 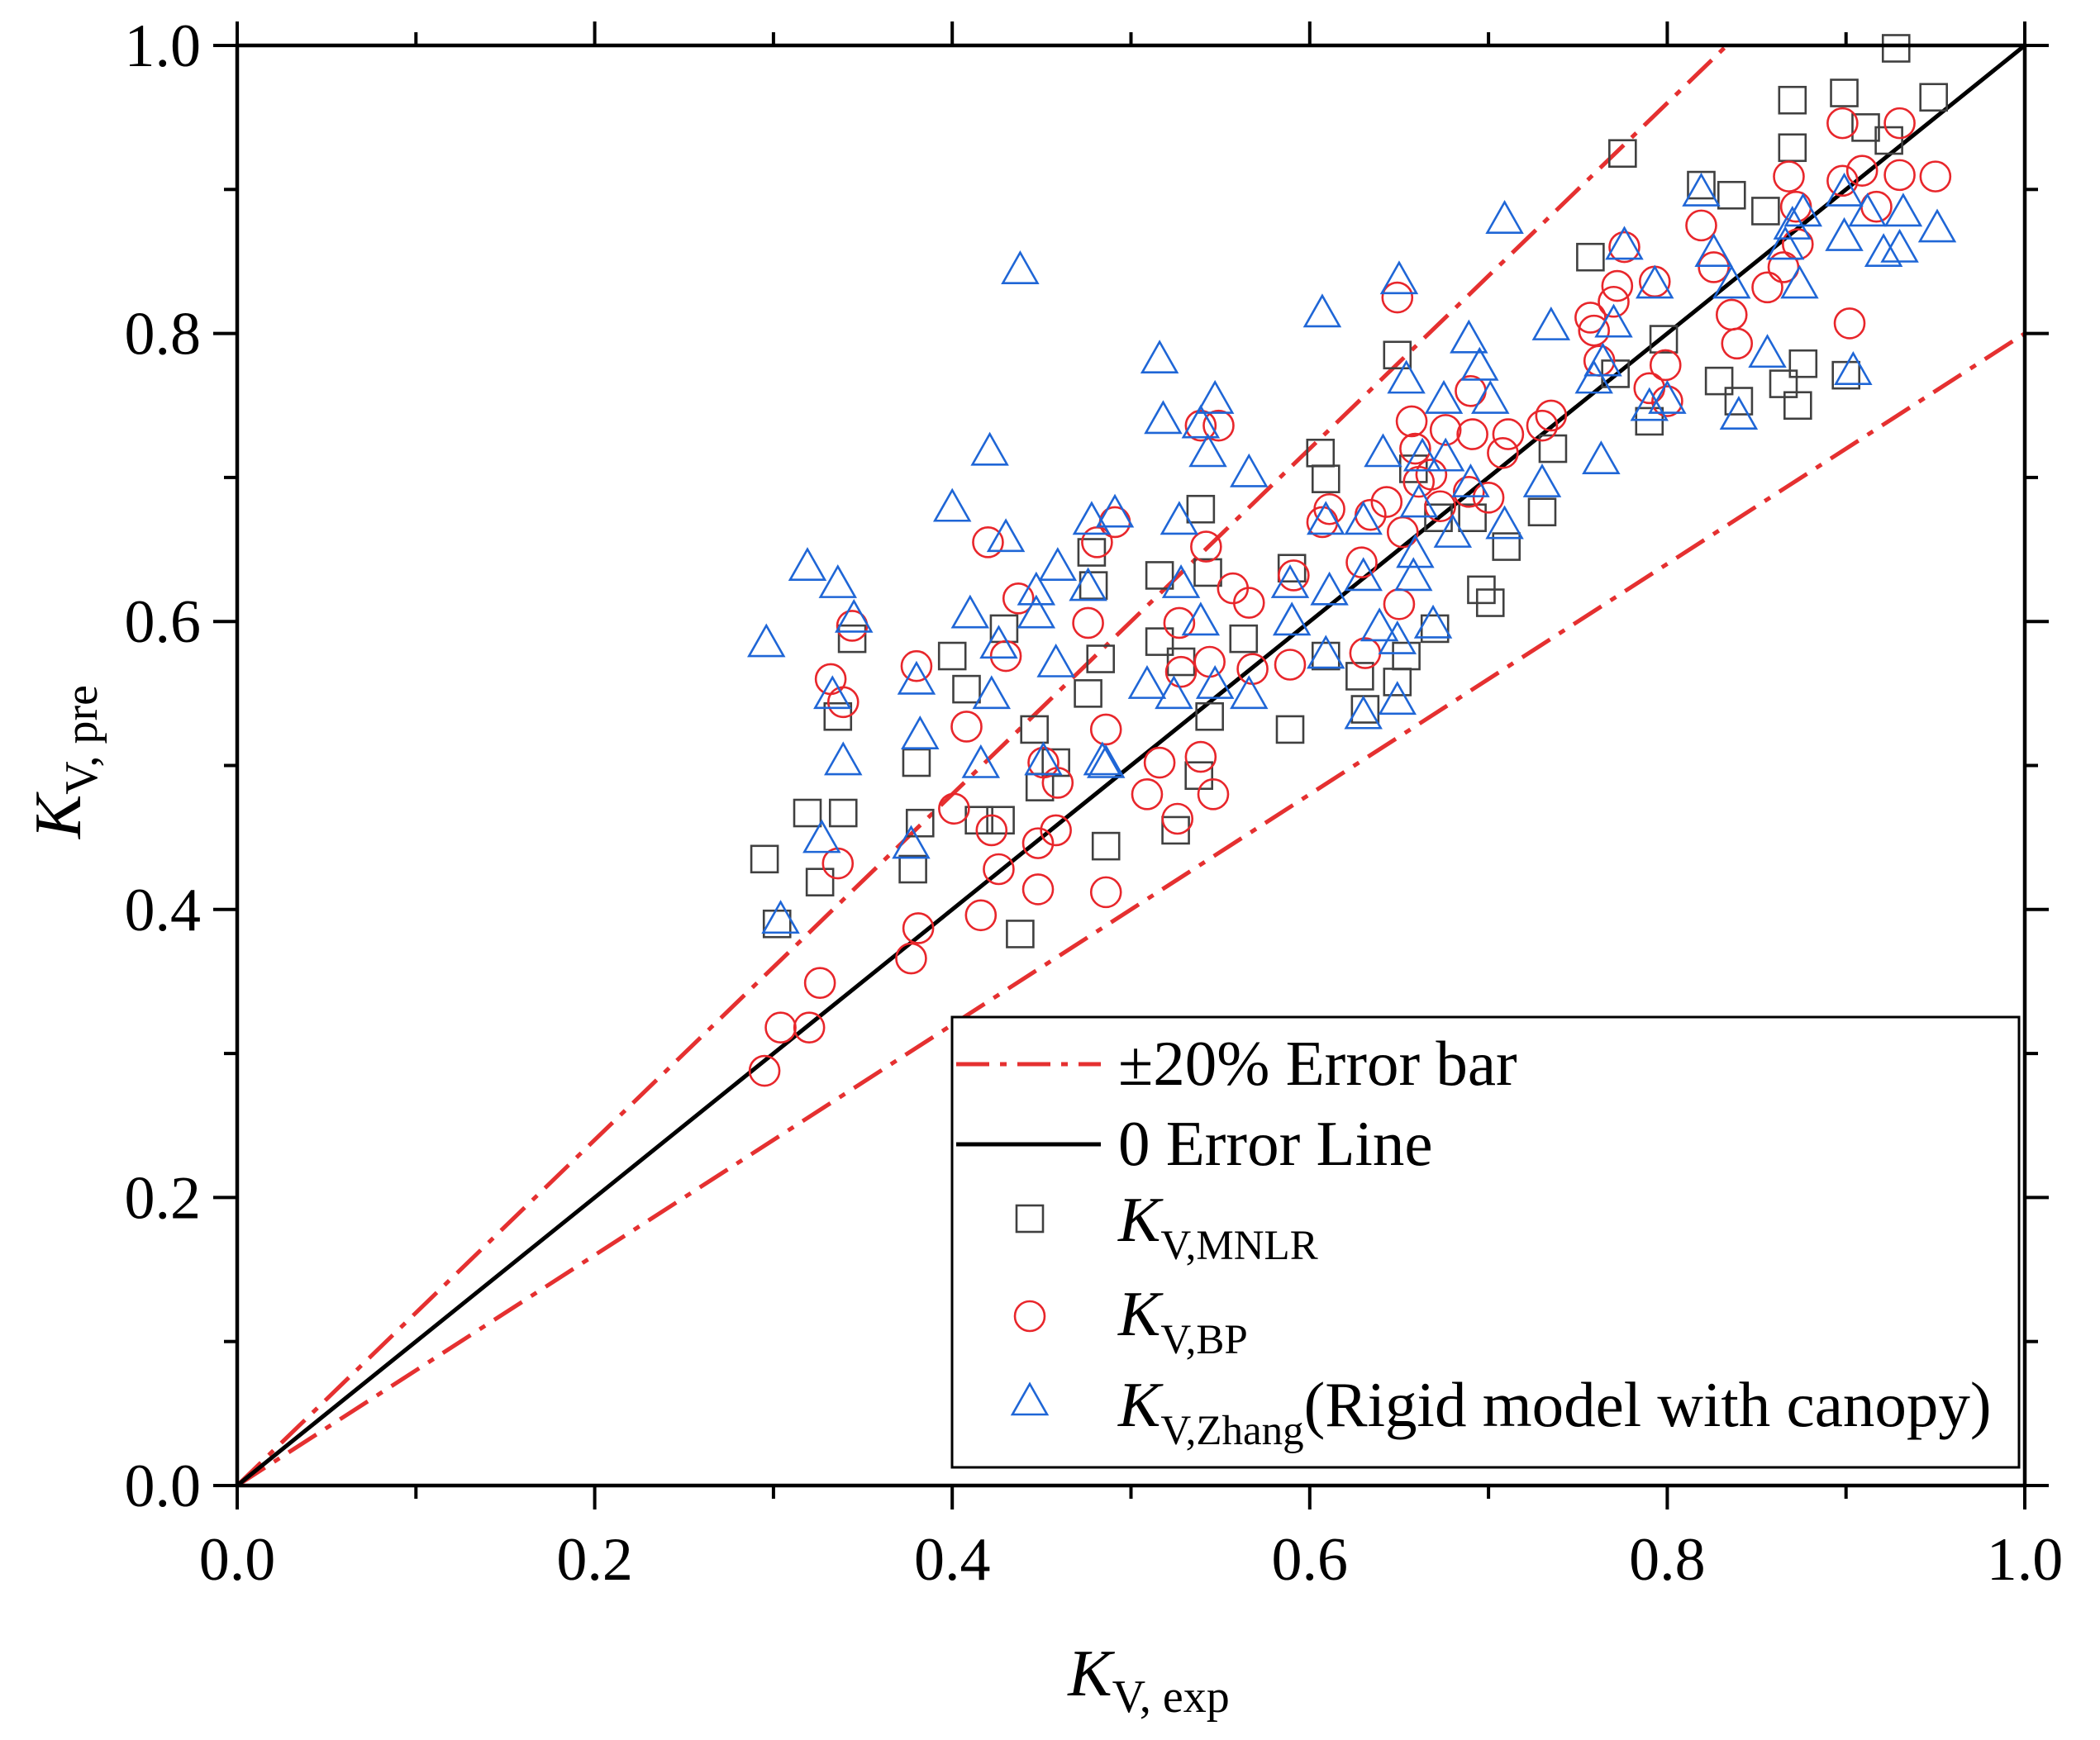 I want to click on x-tick-labels: 0.0 0.2 0.4 0.6 0.8 1.0, so click(x=1131, y=1560).